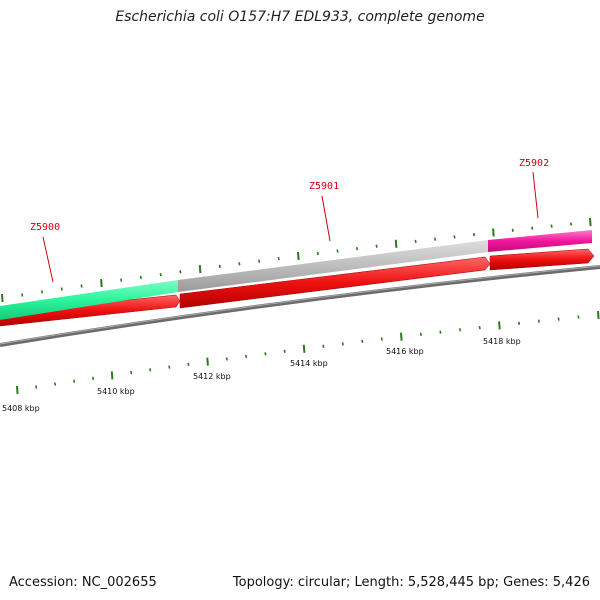 The width and height of the screenshot is (600, 600). Describe the element at coordinates (212, 376) in the screenshot. I see `kbp-label-5412: 5412 kbp` at that location.